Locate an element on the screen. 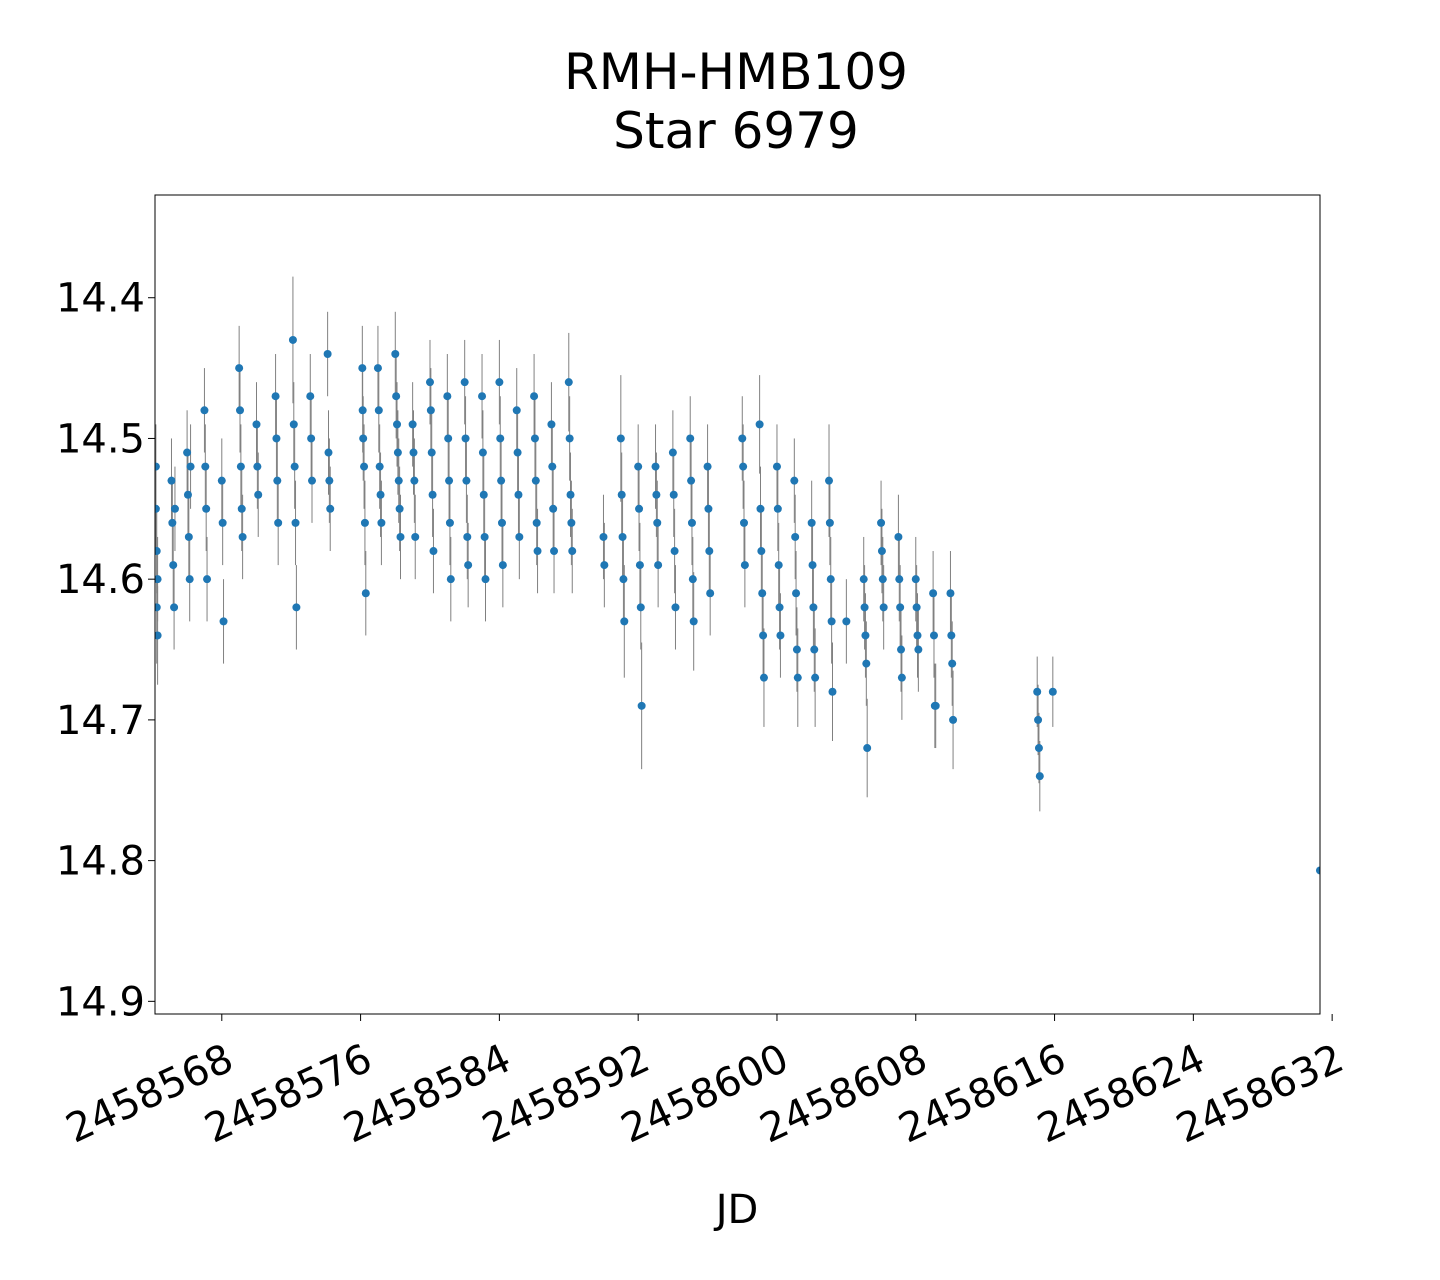  y-tick-label: 14.7 is located at coordinates (100, 721).